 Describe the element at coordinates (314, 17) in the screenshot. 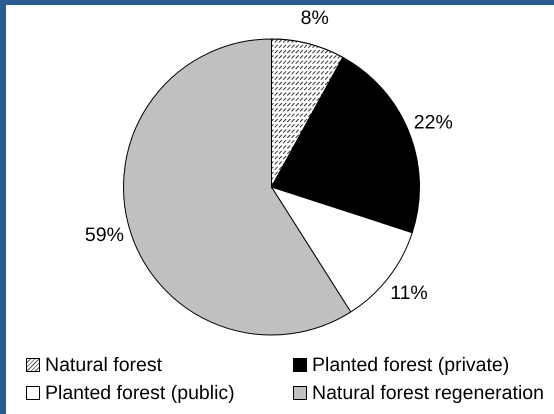

I see `data-label: 8%` at that location.